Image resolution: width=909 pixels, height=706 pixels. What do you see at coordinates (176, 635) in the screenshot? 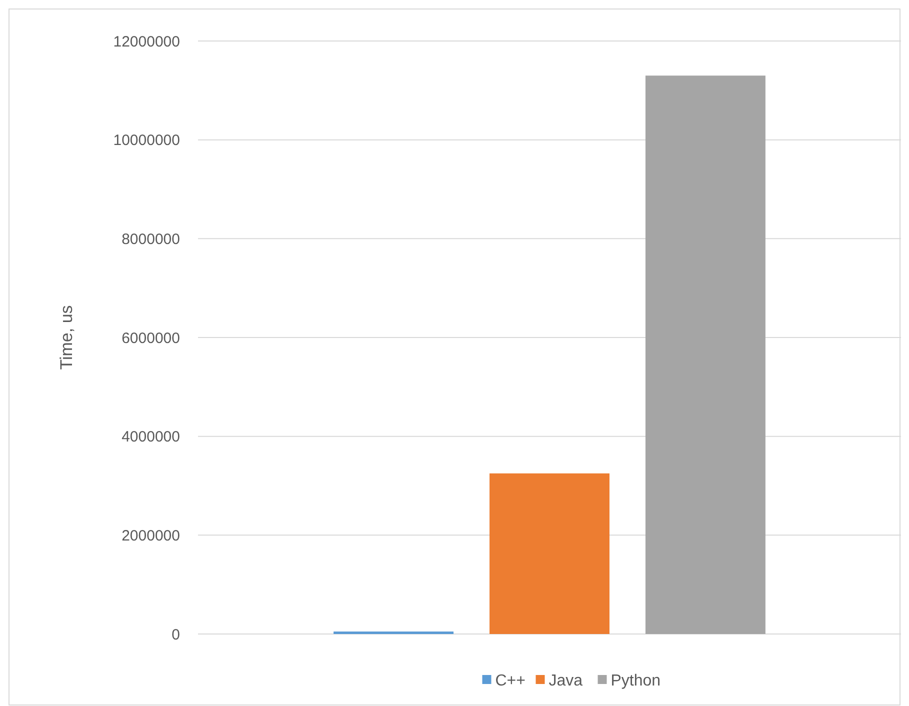
I see `y-tick-label: 0` at bounding box center [176, 635].